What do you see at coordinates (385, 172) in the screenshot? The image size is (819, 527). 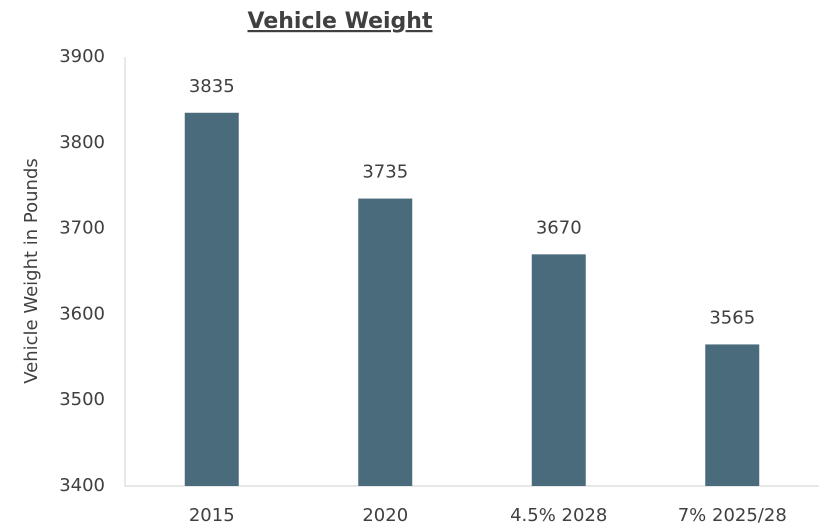 I see `data-label: 3735` at bounding box center [385, 172].